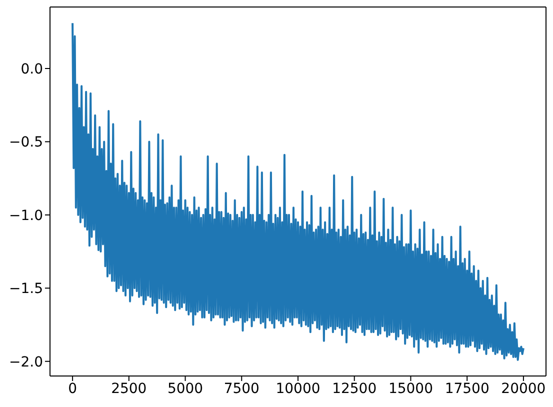  Describe the element at coordinates (26, 289) in the screenshot. I see `y-tick-label: −1.5` at that location.